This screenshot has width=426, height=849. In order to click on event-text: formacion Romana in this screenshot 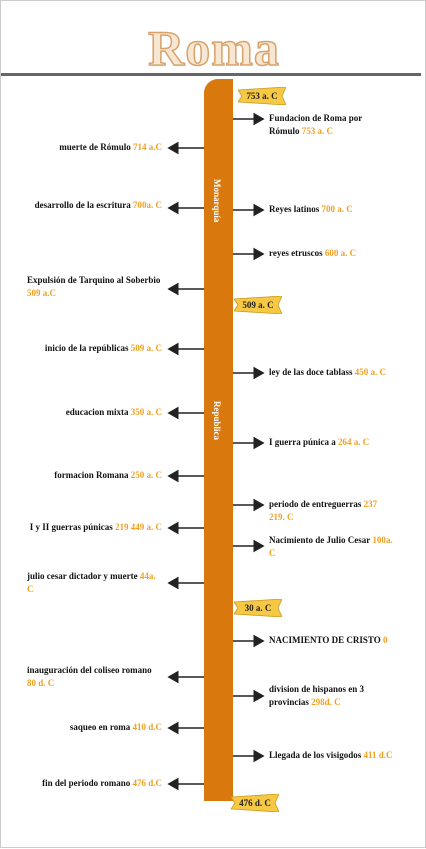, I will do `click(91, 475)`.